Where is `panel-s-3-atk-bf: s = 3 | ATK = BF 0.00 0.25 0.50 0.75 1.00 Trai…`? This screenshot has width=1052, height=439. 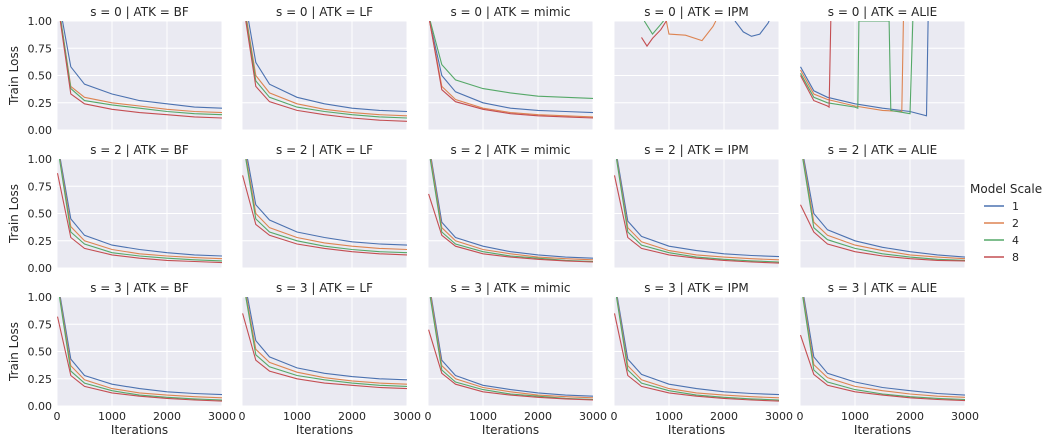 panel-s-3-atk-bf: s = 3 | ATK = BF 0.00 0.25 0.50 0.75 1.00 Trai… is located at coordinates (121, 359).